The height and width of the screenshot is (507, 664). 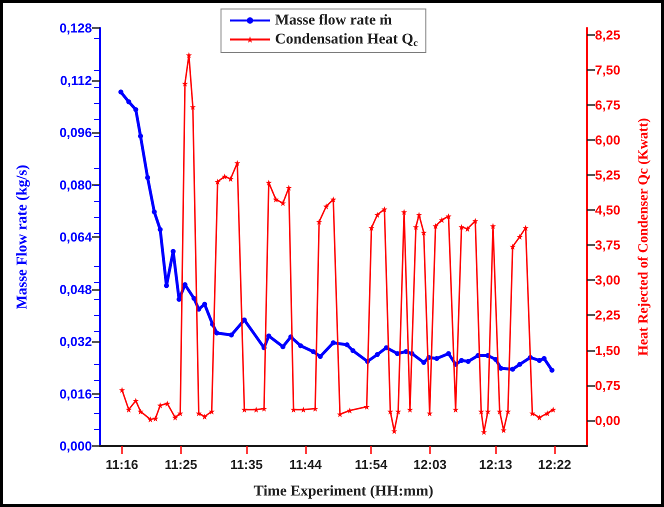 What do you see at coordinates (607, 385) in the screenshot?
I see `y2-tick-label: 0,75` at bounding box center [607, 385].